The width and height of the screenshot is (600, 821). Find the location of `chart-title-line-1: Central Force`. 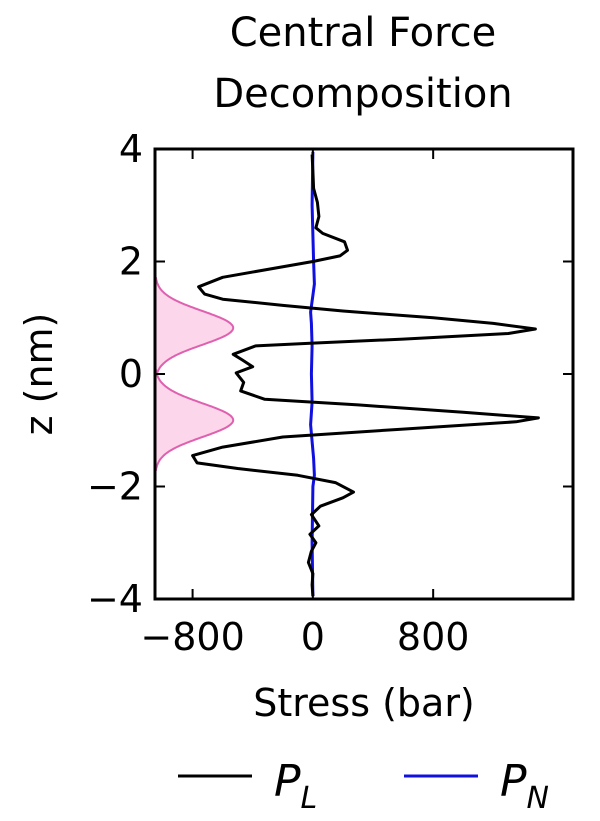

chart-title-line-1: Central Force is located at coordinates (363, 33).